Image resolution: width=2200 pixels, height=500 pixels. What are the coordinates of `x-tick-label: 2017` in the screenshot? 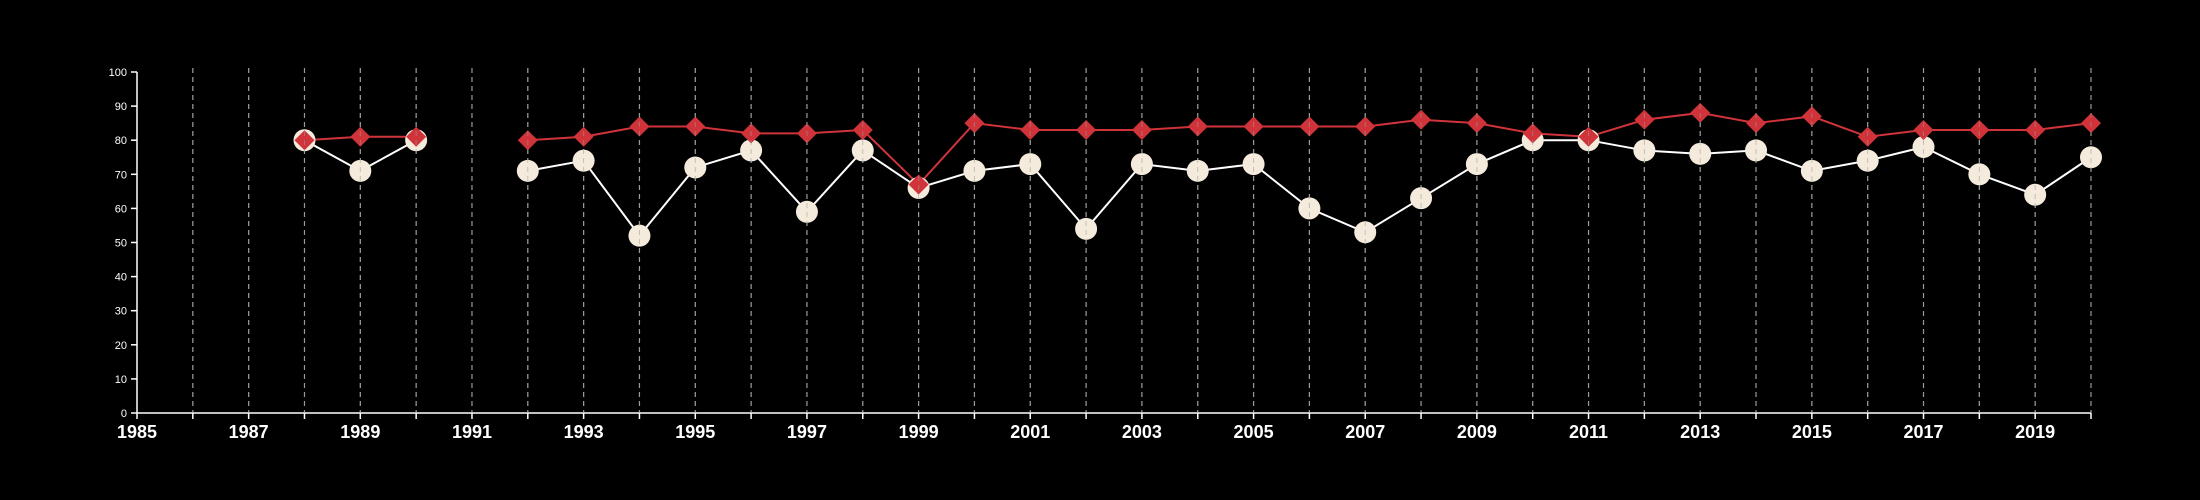 It's located at (1923, 432).